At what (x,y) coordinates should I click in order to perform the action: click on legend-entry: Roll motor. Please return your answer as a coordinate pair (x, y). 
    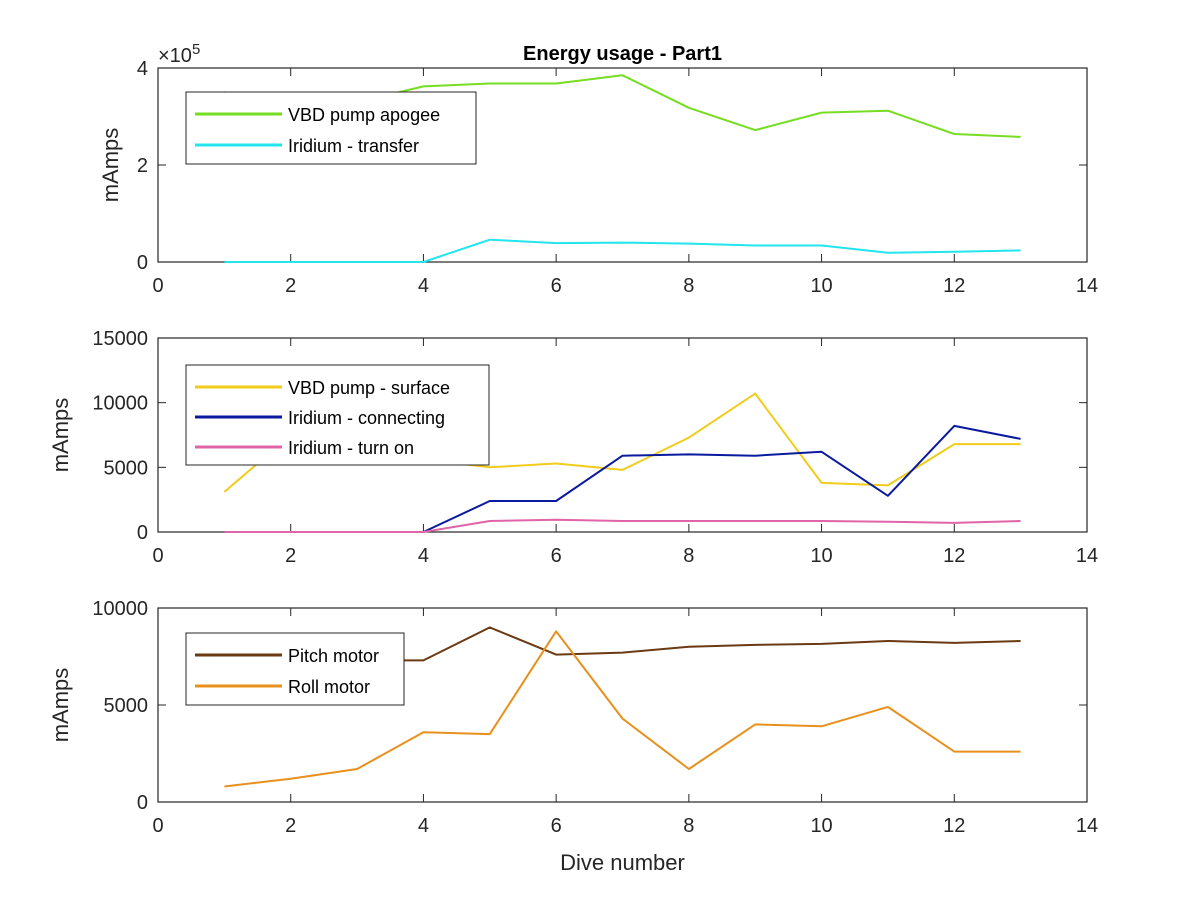
    Looking at the image, I should click on (329, 687).